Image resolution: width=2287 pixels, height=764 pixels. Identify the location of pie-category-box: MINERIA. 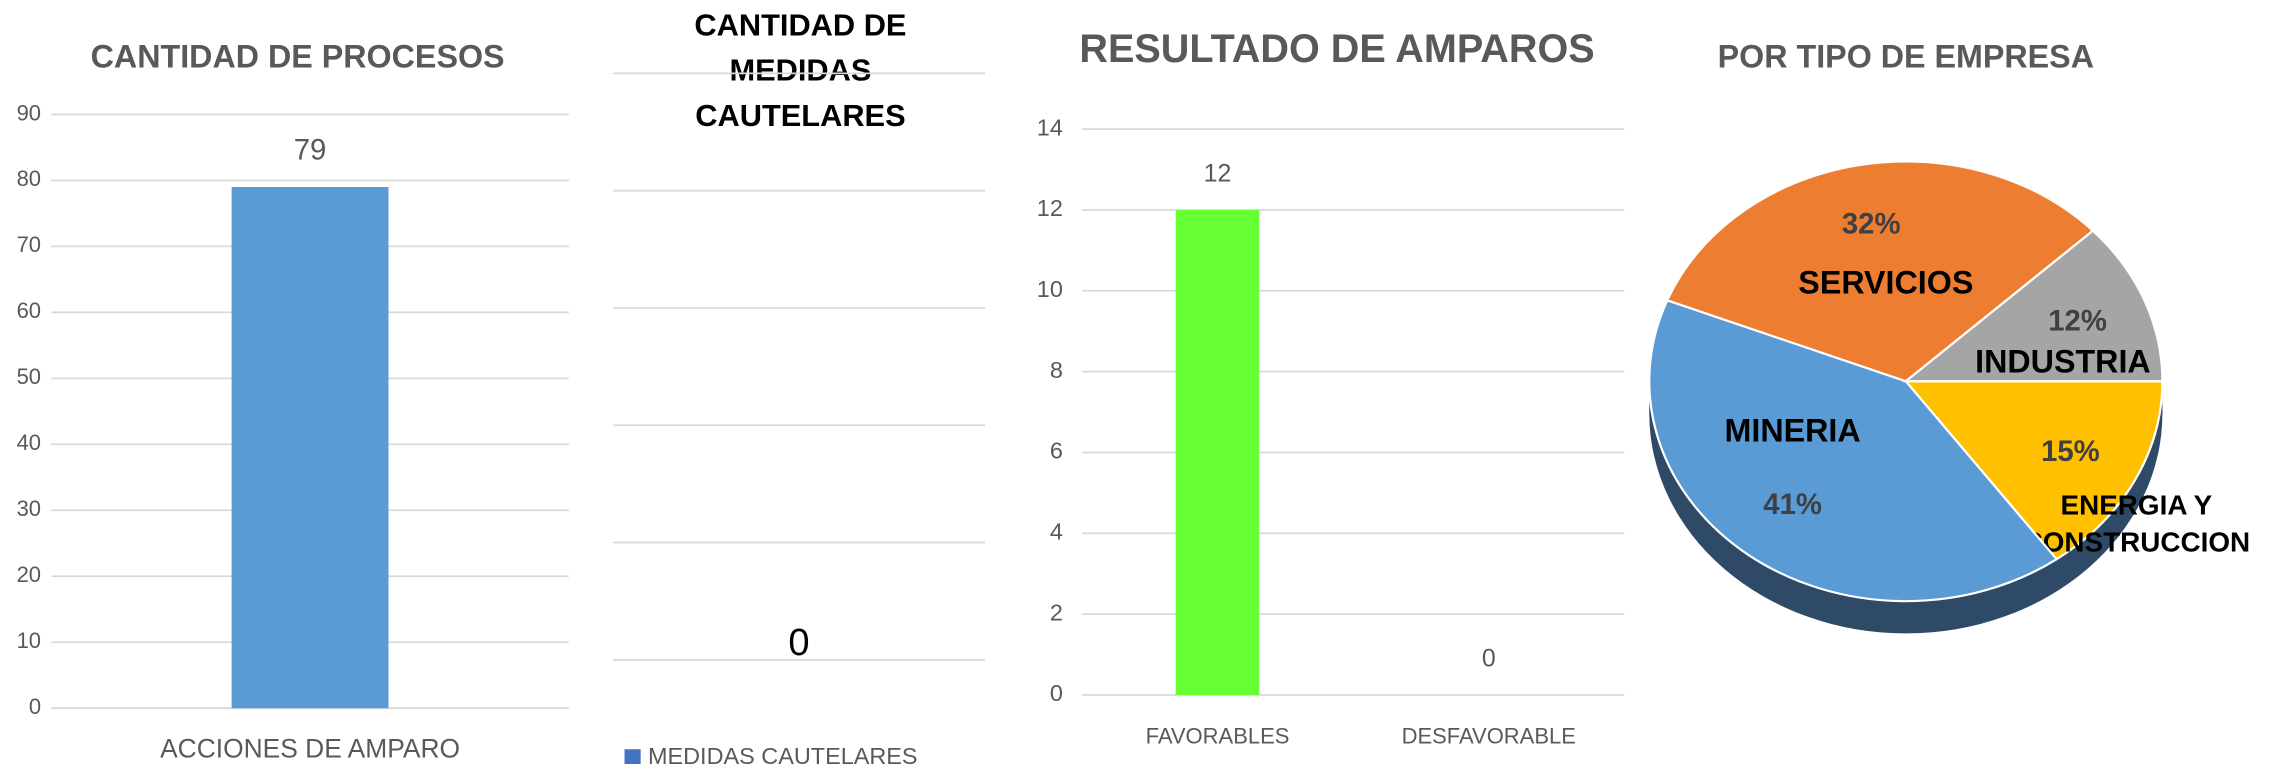
(1792, 431).